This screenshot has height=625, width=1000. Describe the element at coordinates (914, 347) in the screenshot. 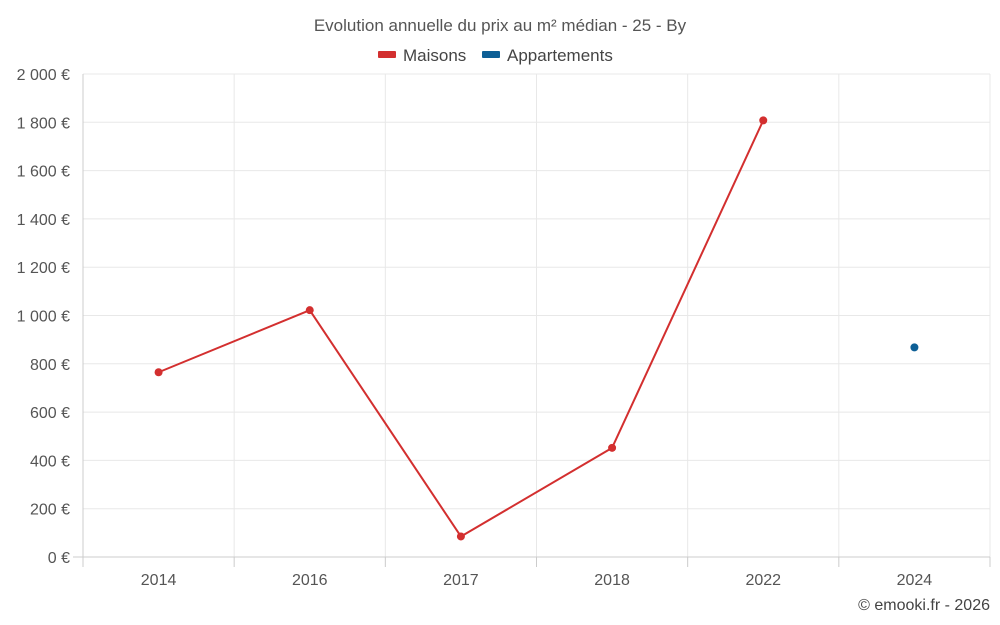

I see `data-point-appartements-2024` at that location.